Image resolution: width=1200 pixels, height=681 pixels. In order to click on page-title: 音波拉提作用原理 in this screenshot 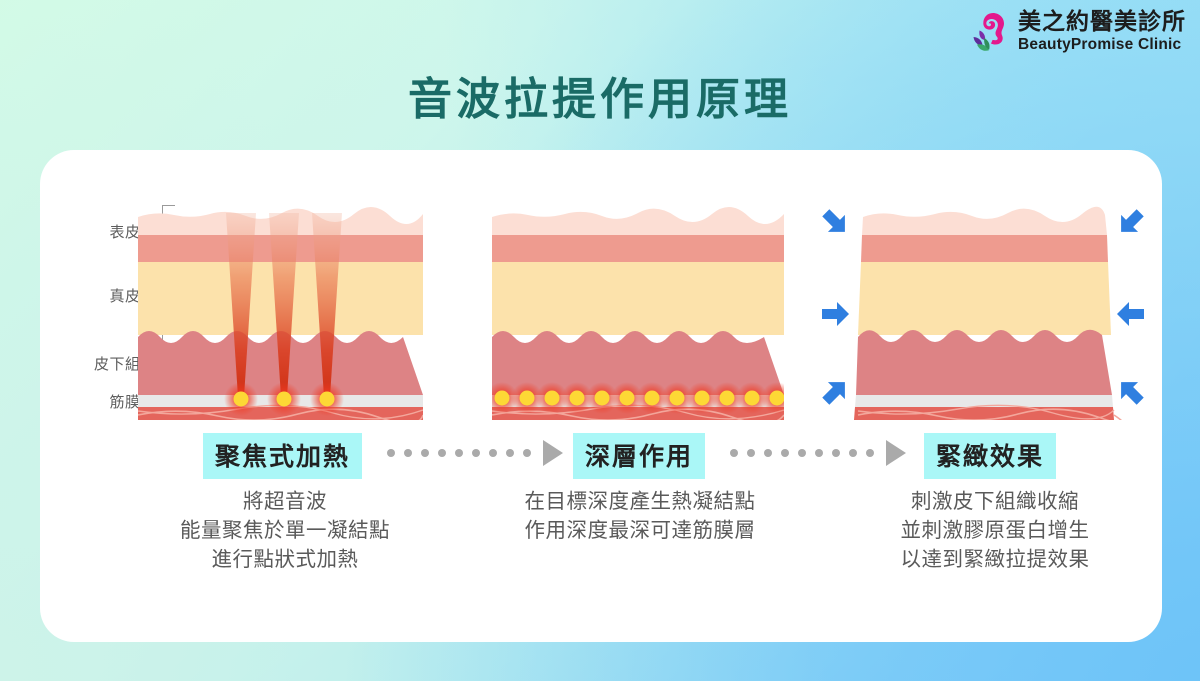, I will do `click(600, 99)`.